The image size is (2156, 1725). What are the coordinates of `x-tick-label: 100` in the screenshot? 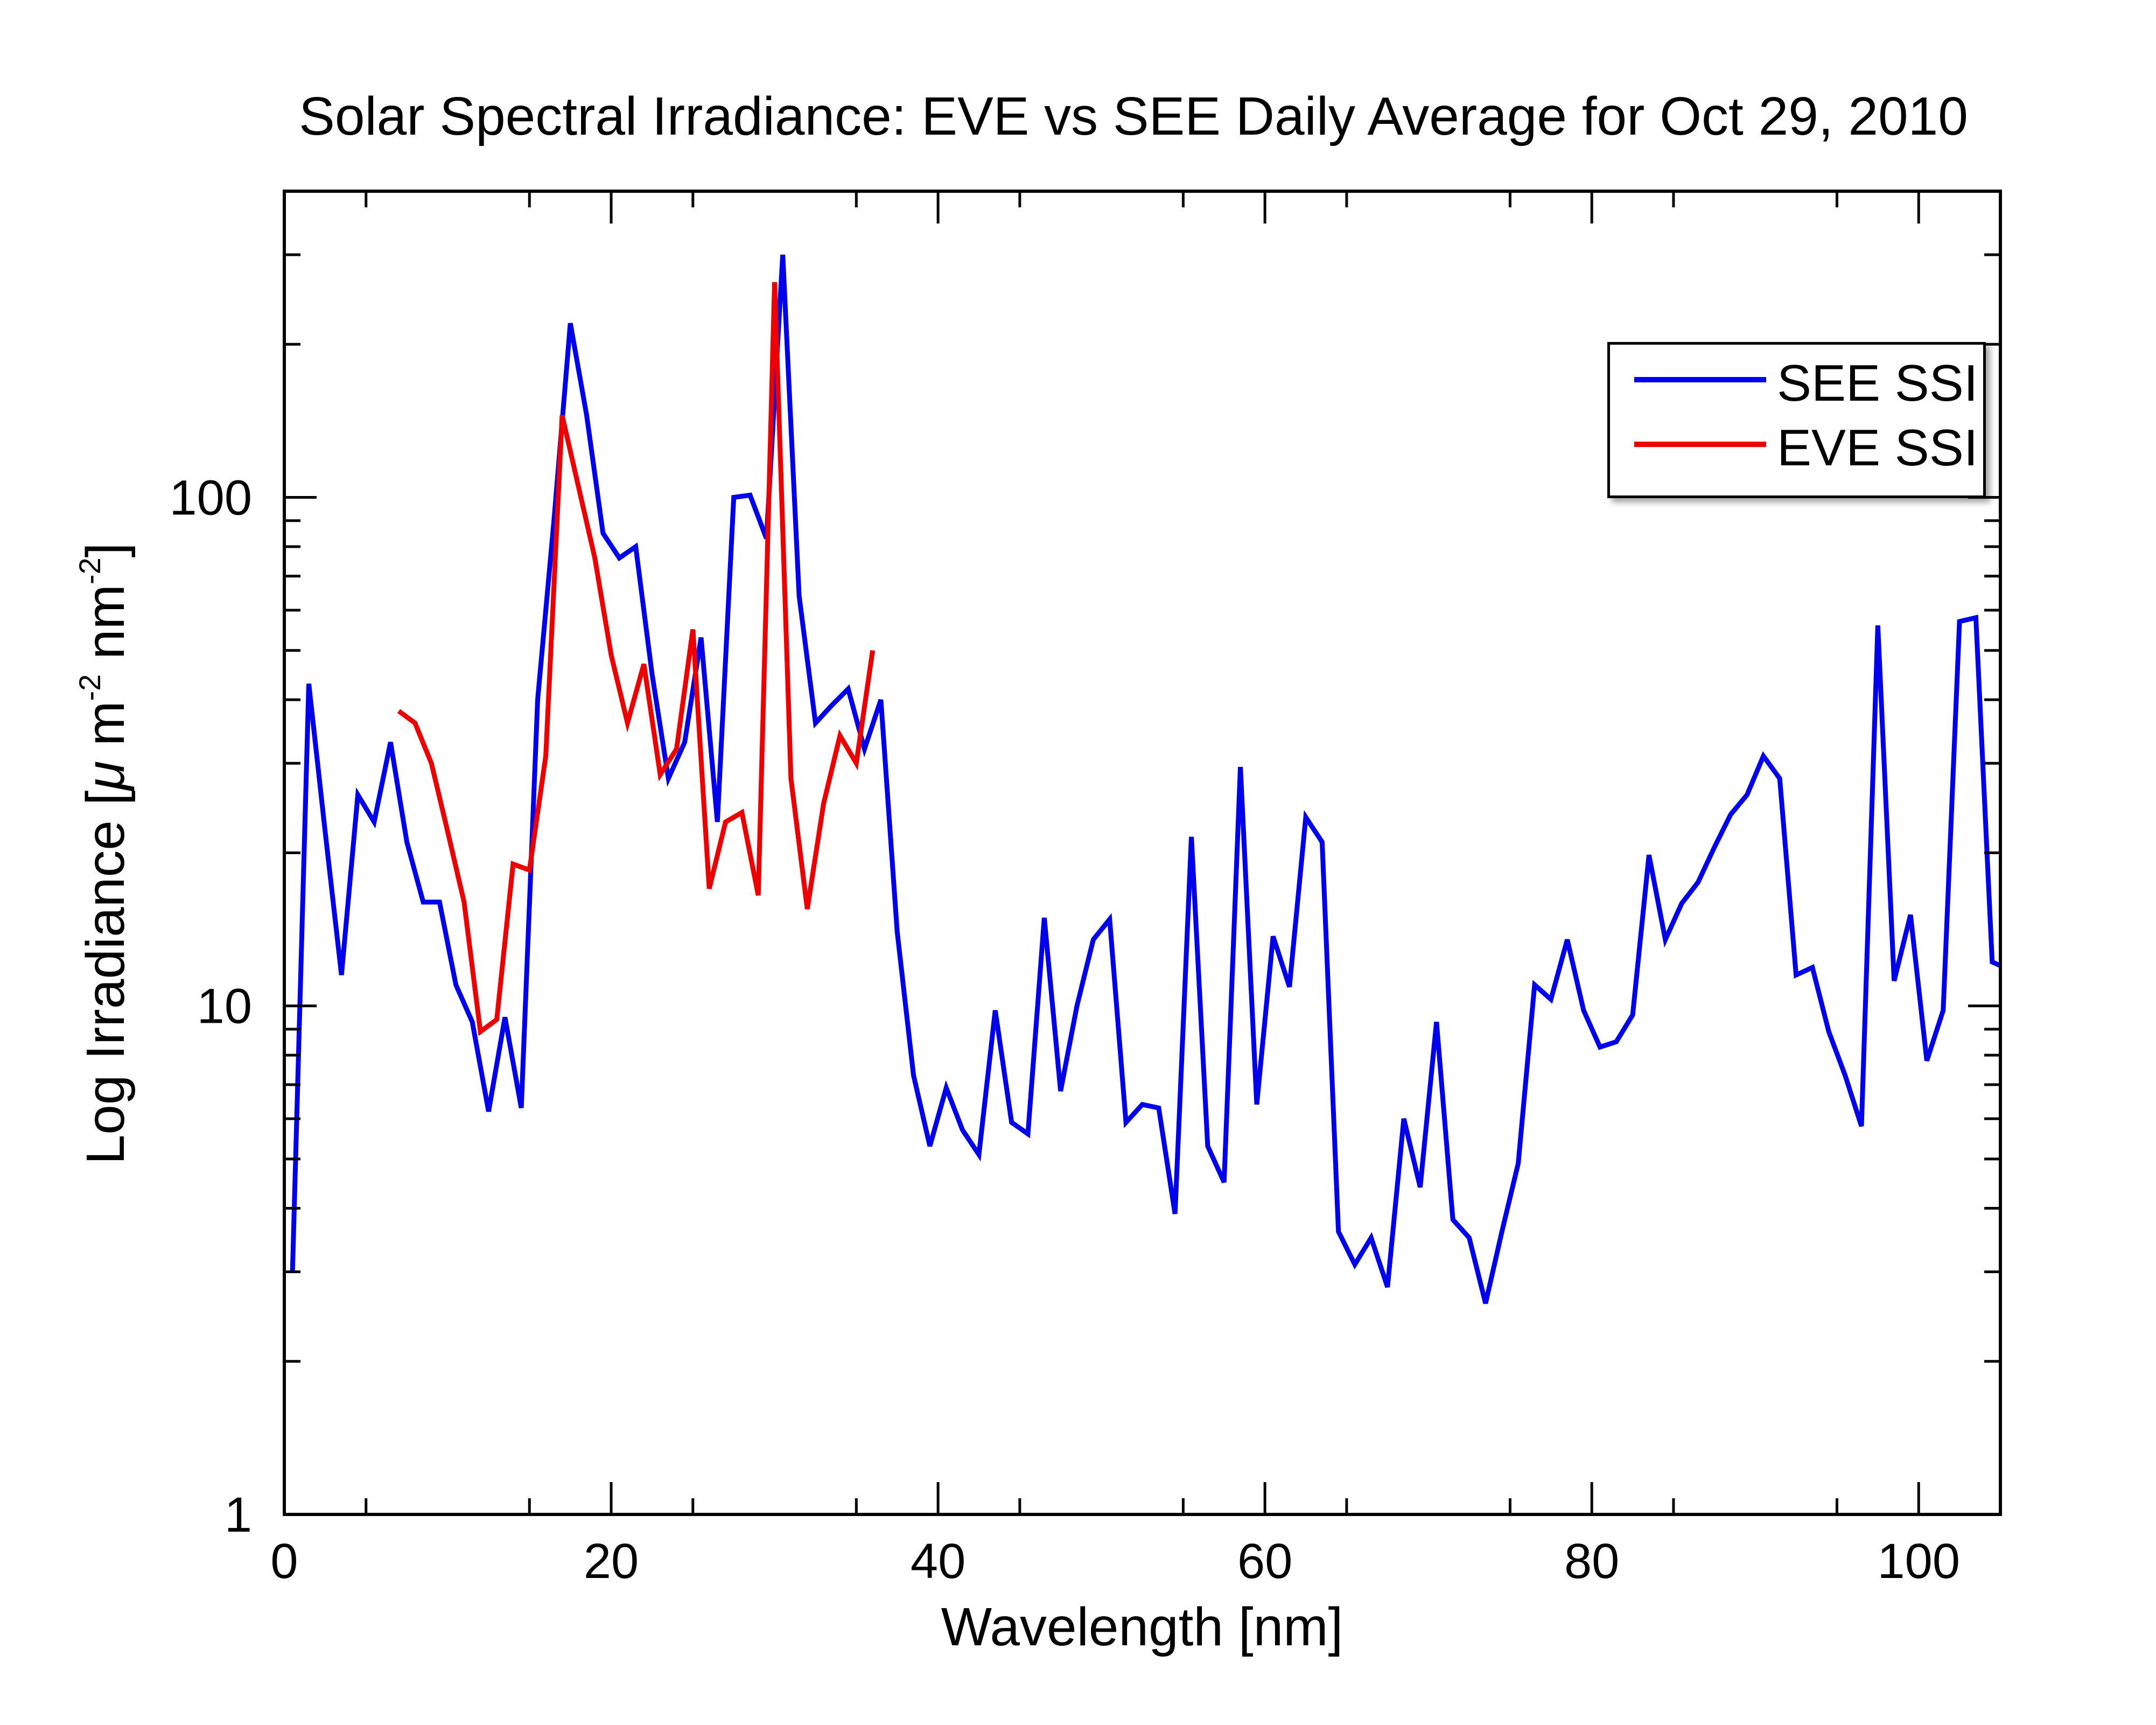 It's located at (1918, 1562).